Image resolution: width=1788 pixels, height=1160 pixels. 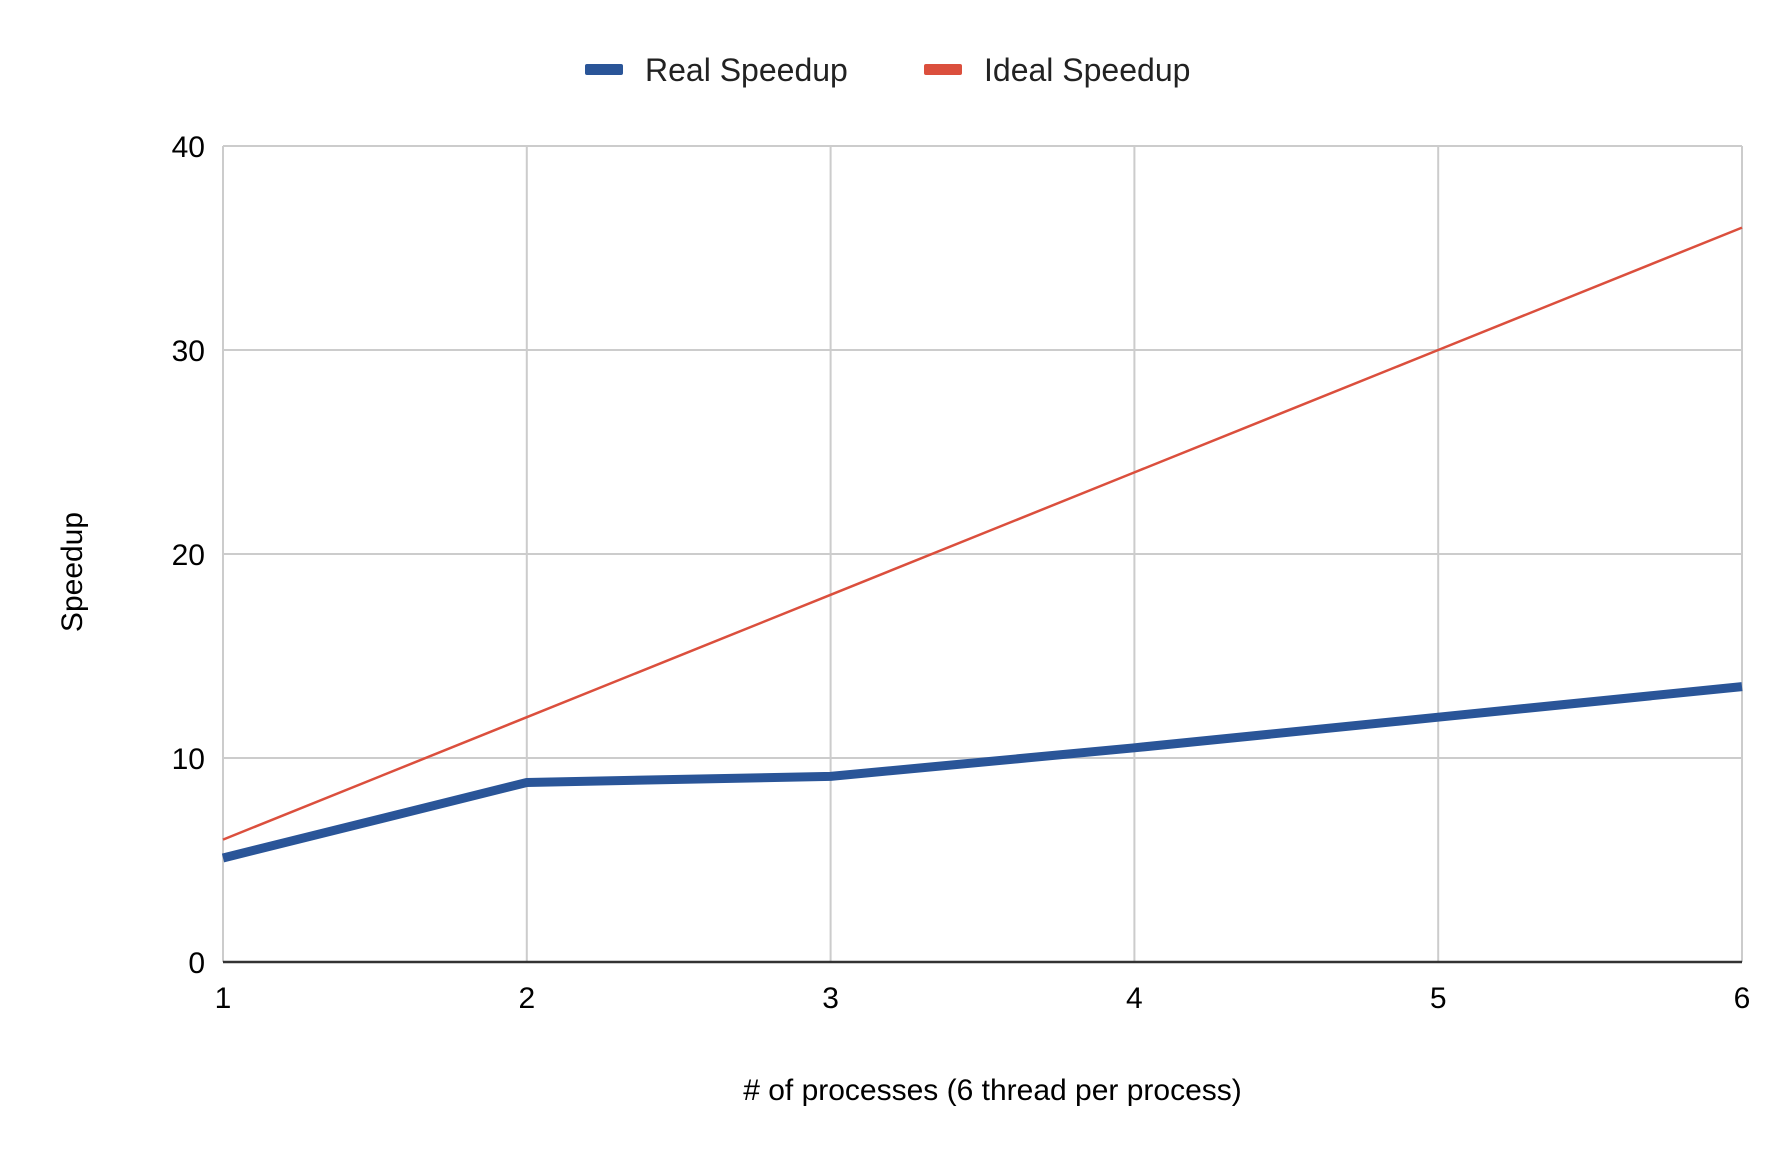 What do you see at coordinates (188, 351) in the screenshot?
I see `y-tick-label: 30` at bounding box center [188, 351].